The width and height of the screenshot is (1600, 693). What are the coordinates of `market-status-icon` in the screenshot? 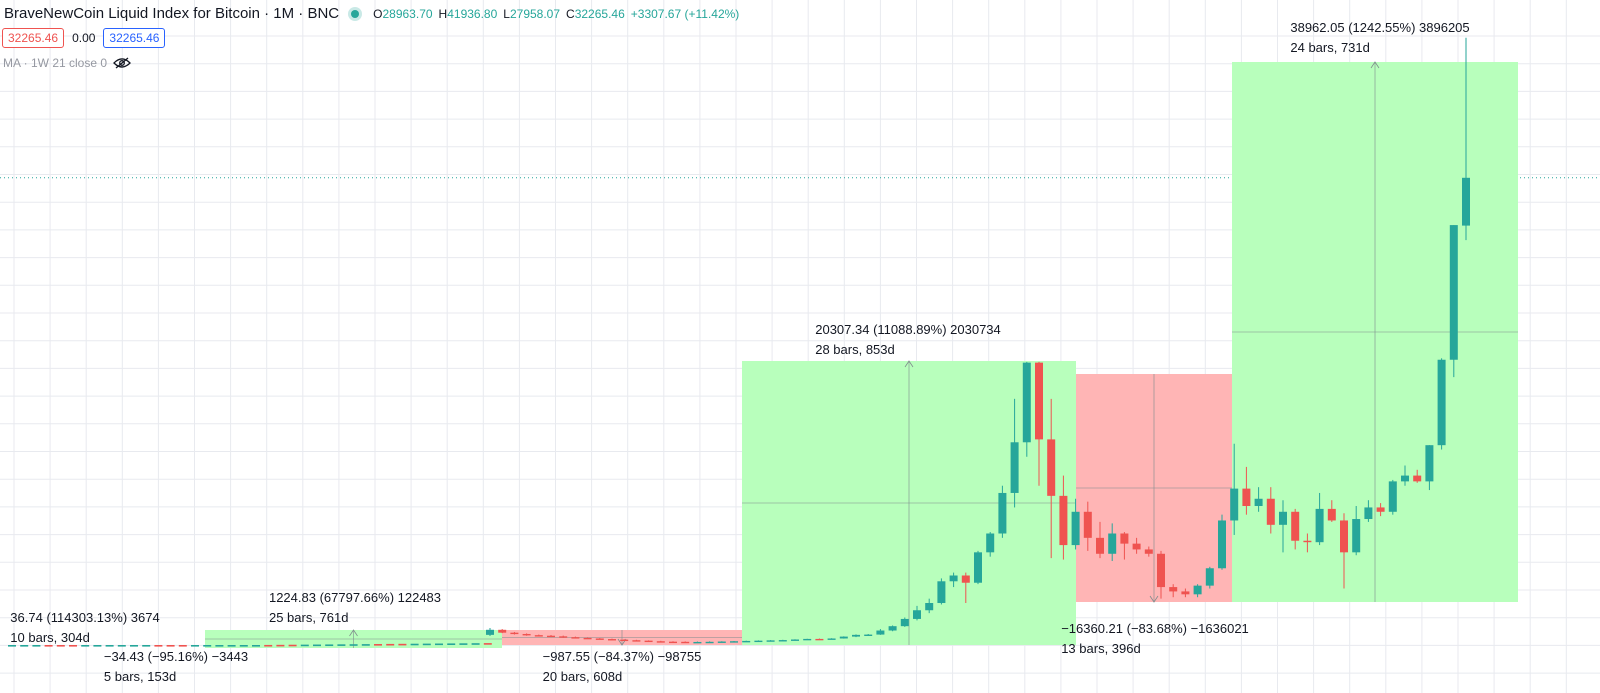 It's located at (355, 13).